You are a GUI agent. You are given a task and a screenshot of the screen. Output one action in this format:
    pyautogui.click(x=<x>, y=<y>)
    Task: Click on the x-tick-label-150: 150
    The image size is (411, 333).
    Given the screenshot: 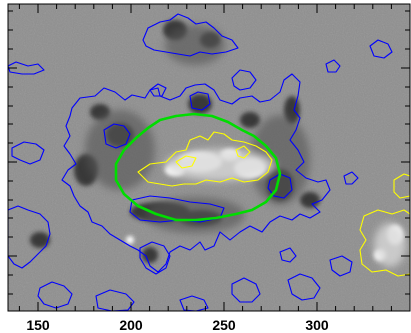 What is the action you would take?
    pyautogui.click(x=38, y=325)
    